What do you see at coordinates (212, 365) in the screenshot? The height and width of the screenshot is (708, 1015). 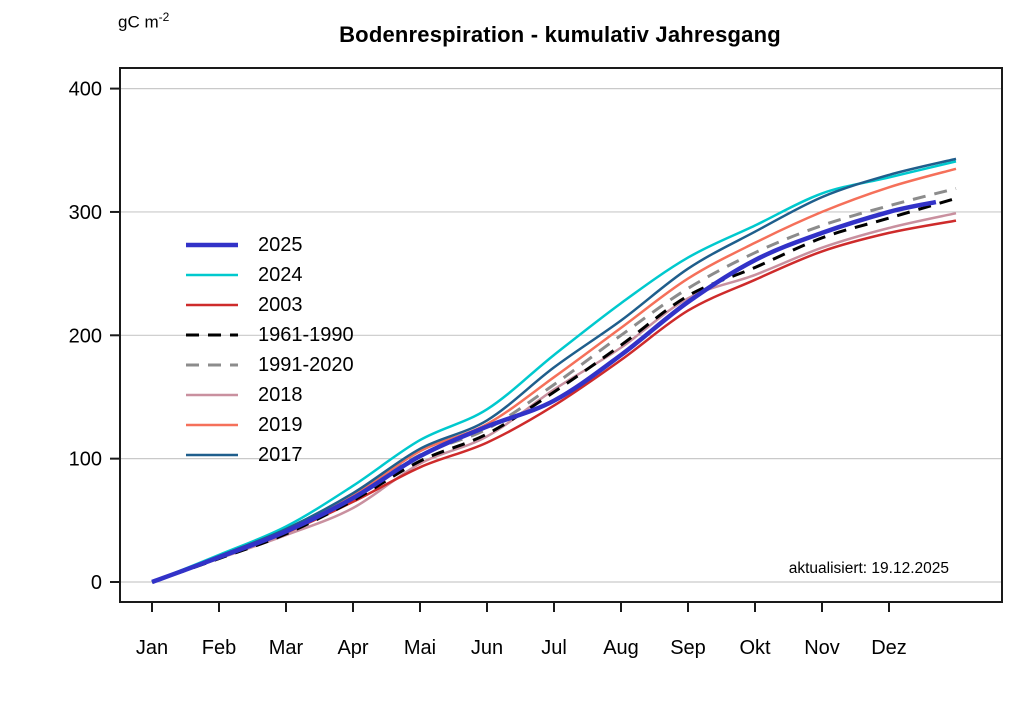 I see `legend-swatch-1991-2020` at bounding box center [212, 365].